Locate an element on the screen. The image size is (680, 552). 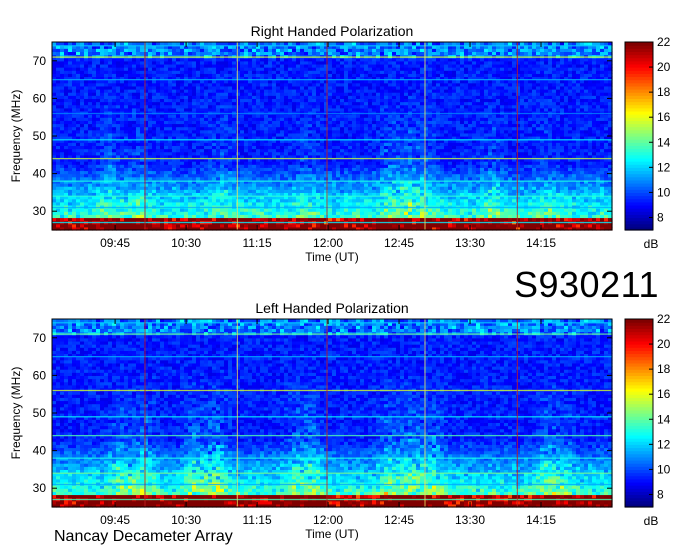
left-pol-title: Left Handed Polarization is located at coordinates (332, 308).